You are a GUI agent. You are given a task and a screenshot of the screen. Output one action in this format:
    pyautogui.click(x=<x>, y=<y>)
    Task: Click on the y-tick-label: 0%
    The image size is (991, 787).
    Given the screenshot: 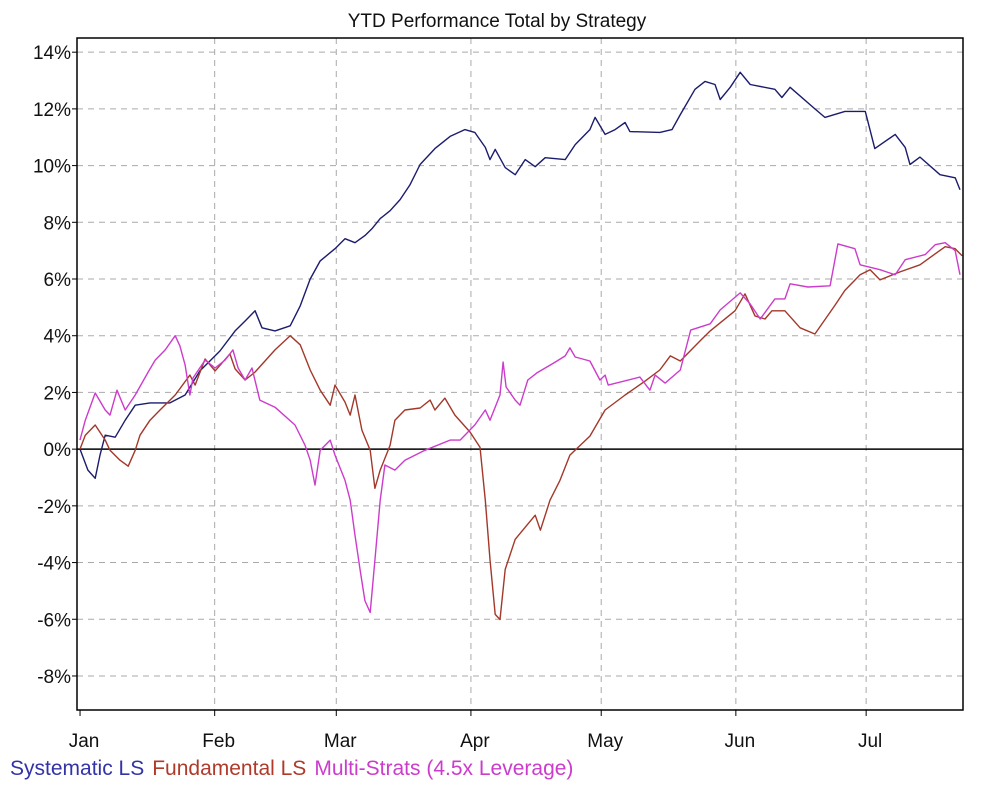 What is the action you would take?
    pyautogui.click(x=58, y=450)
    